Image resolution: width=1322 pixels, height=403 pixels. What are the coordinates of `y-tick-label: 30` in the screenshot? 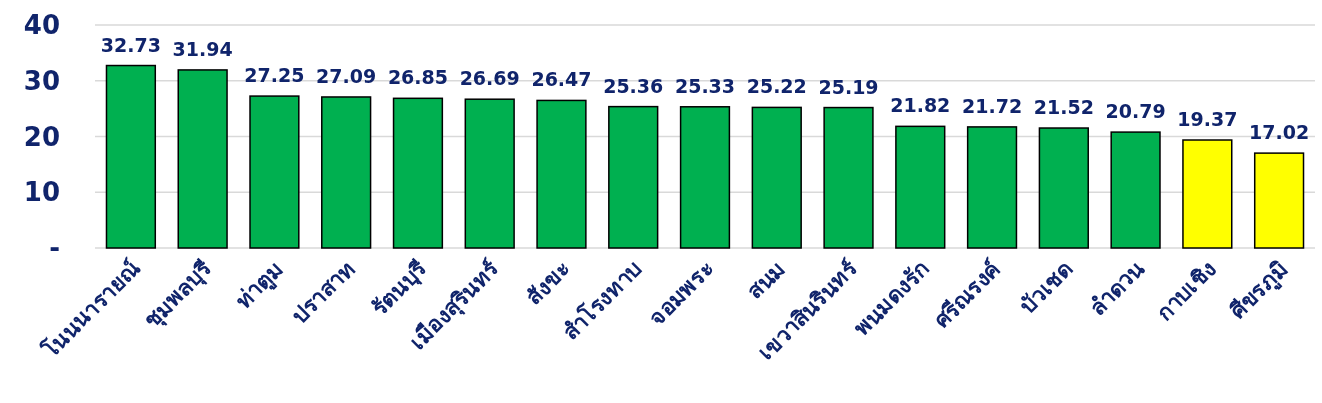 It's located at (41, 80).